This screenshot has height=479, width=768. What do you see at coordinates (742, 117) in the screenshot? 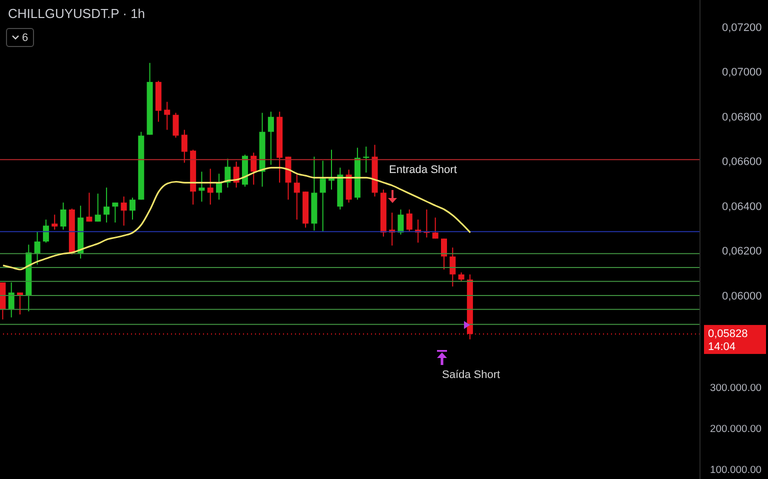
I see `y-tick-label: 0,06800` at bounding box center [742, 117].